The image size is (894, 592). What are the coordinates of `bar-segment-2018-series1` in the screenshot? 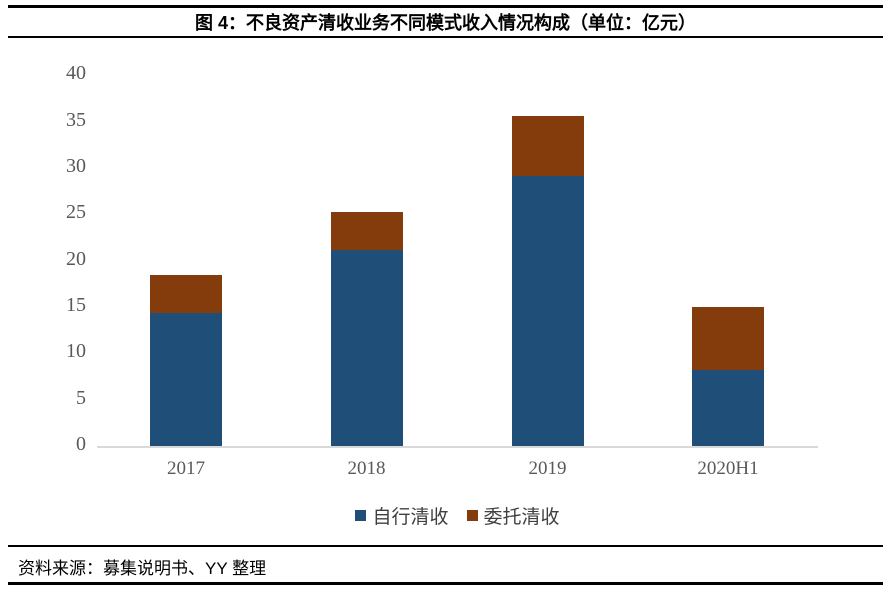 It's located at (366, 231).